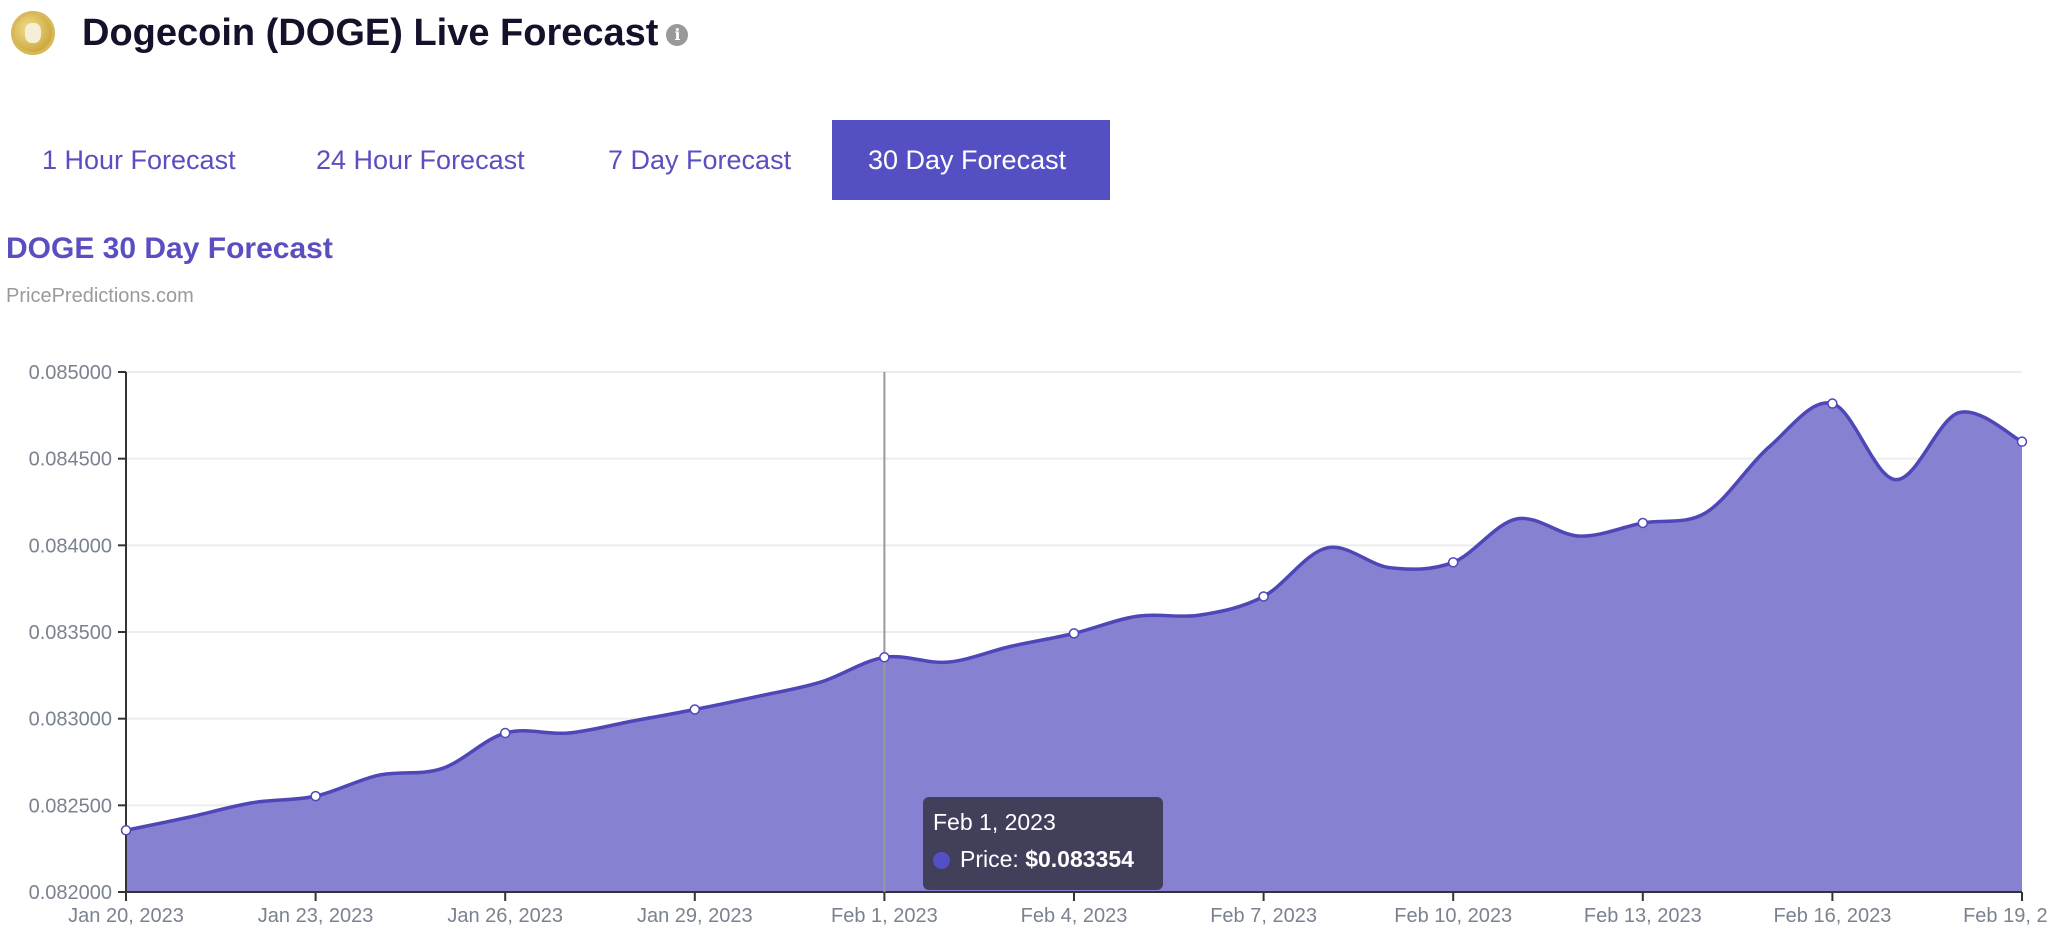 The width and height of the screenshot is (2048, 949). I want to click on x-tick-label: Feb 4, 2023, so click(1074, 916).